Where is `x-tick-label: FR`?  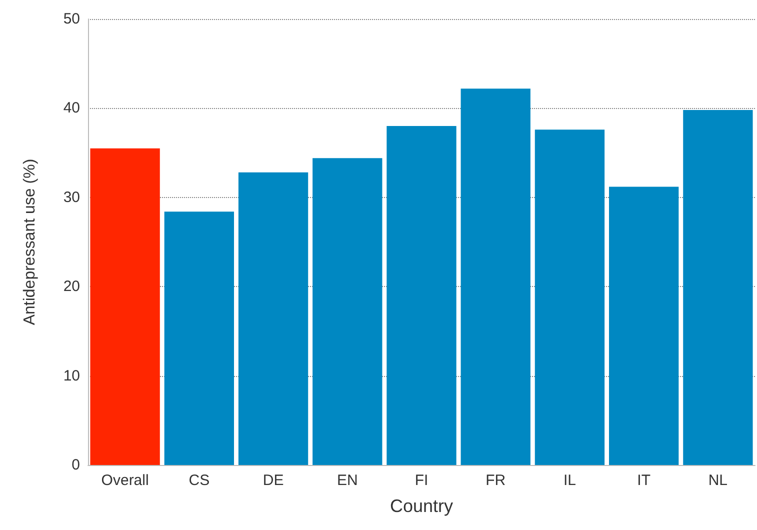
x-tick-label: FR is located at coordinates (496, 480).